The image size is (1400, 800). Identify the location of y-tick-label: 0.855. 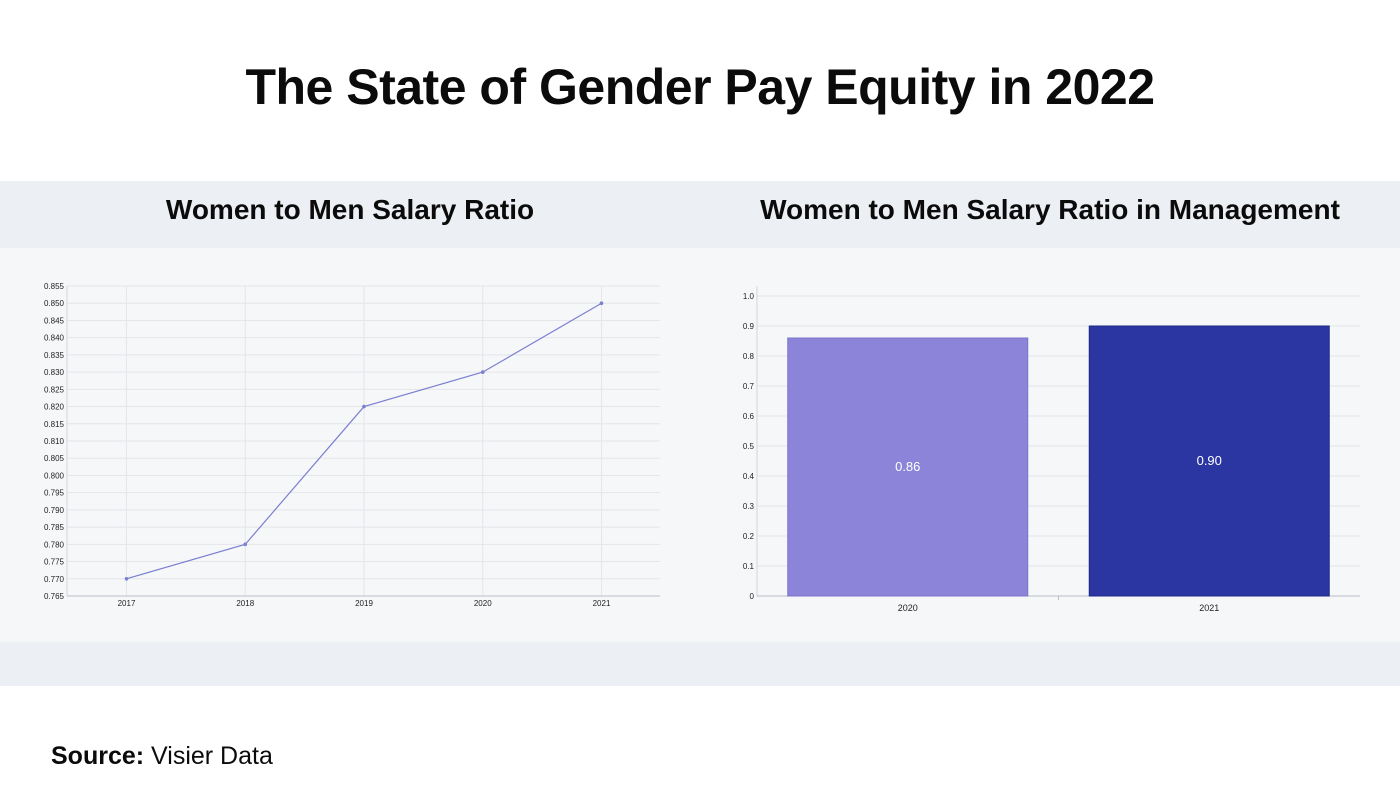
(54, 286).